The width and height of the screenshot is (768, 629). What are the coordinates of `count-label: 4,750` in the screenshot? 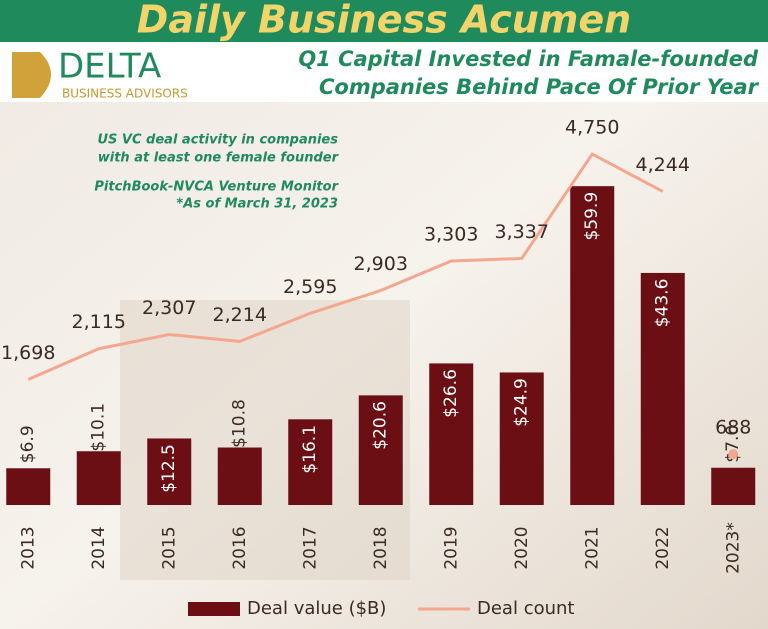 It's located at (592, 128).